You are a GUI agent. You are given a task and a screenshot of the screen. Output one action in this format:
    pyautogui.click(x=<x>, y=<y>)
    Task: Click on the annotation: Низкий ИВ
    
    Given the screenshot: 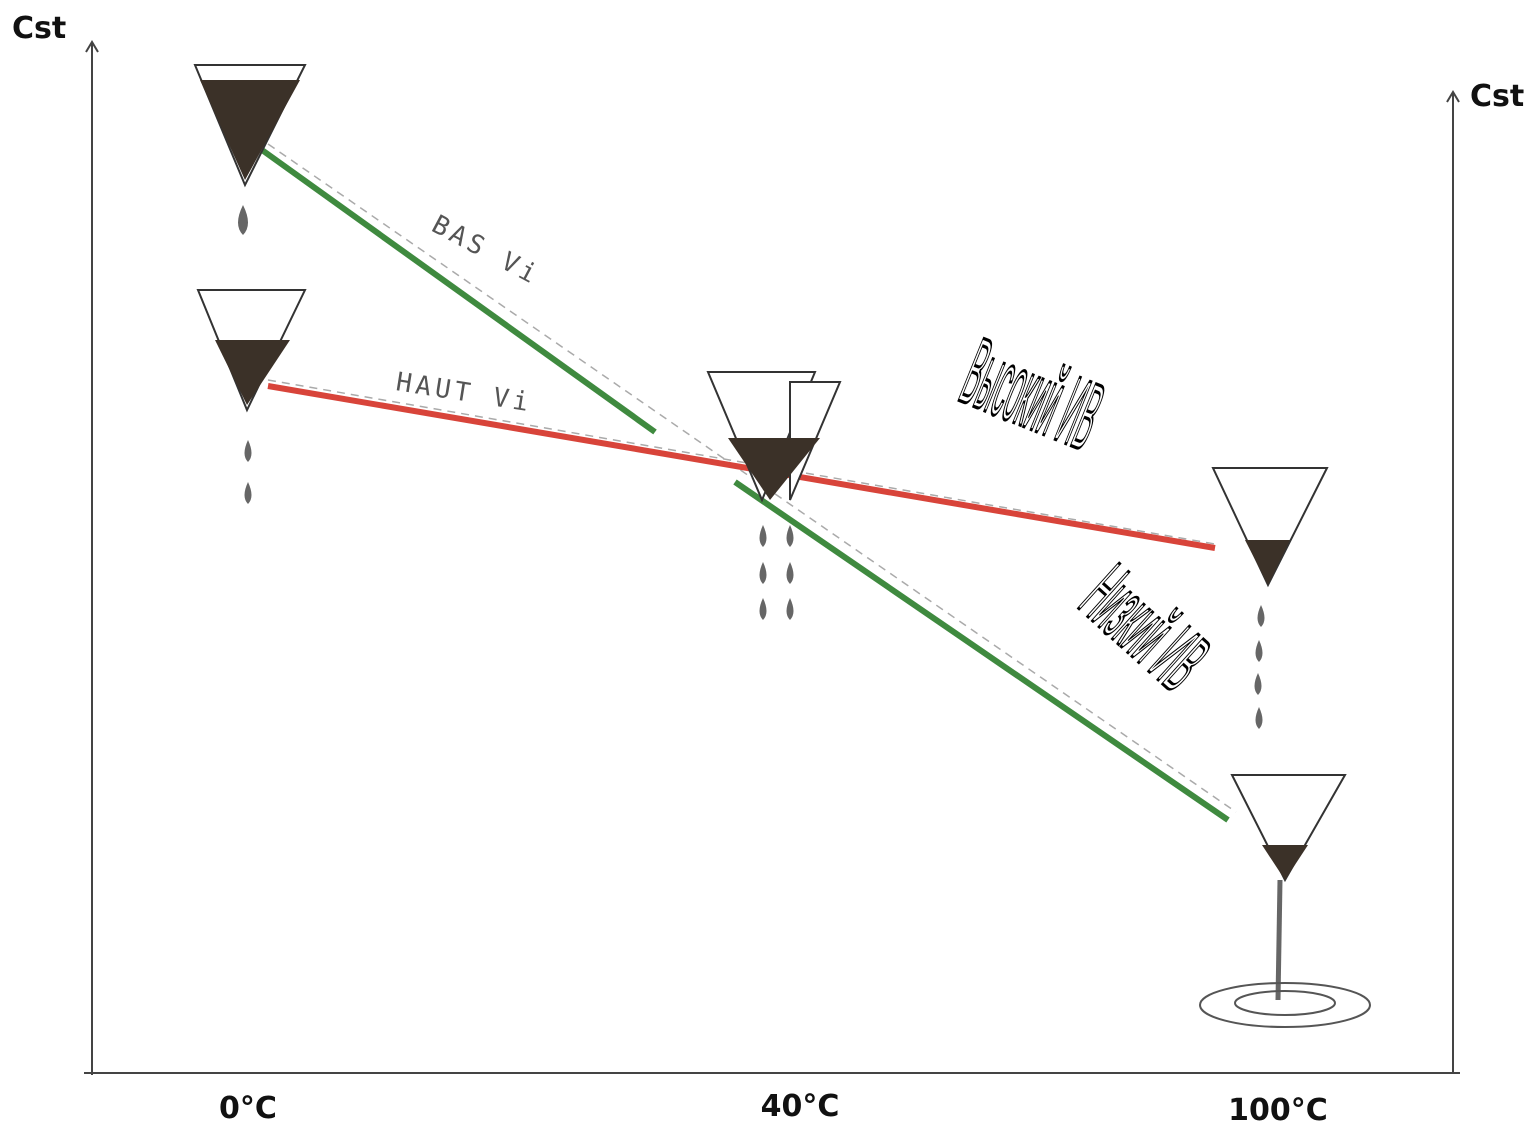 What is the action you would take?
    pyautogui.click(x=1145, y=627)
    